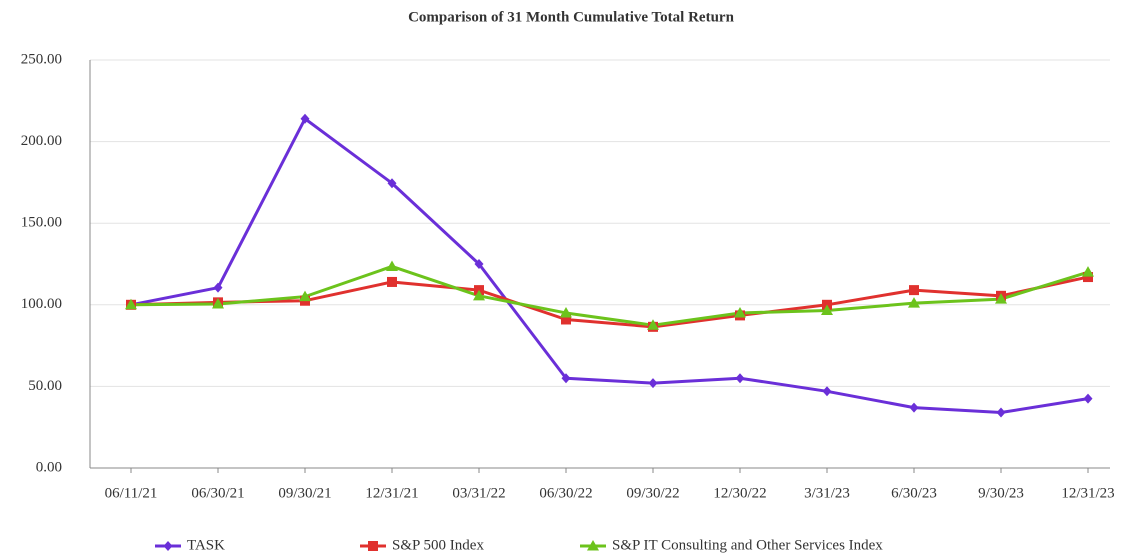 The width and height of the screenshot is (1122, 556). I want to click on x-tick-label: 03/31/22, so click(478, 493).